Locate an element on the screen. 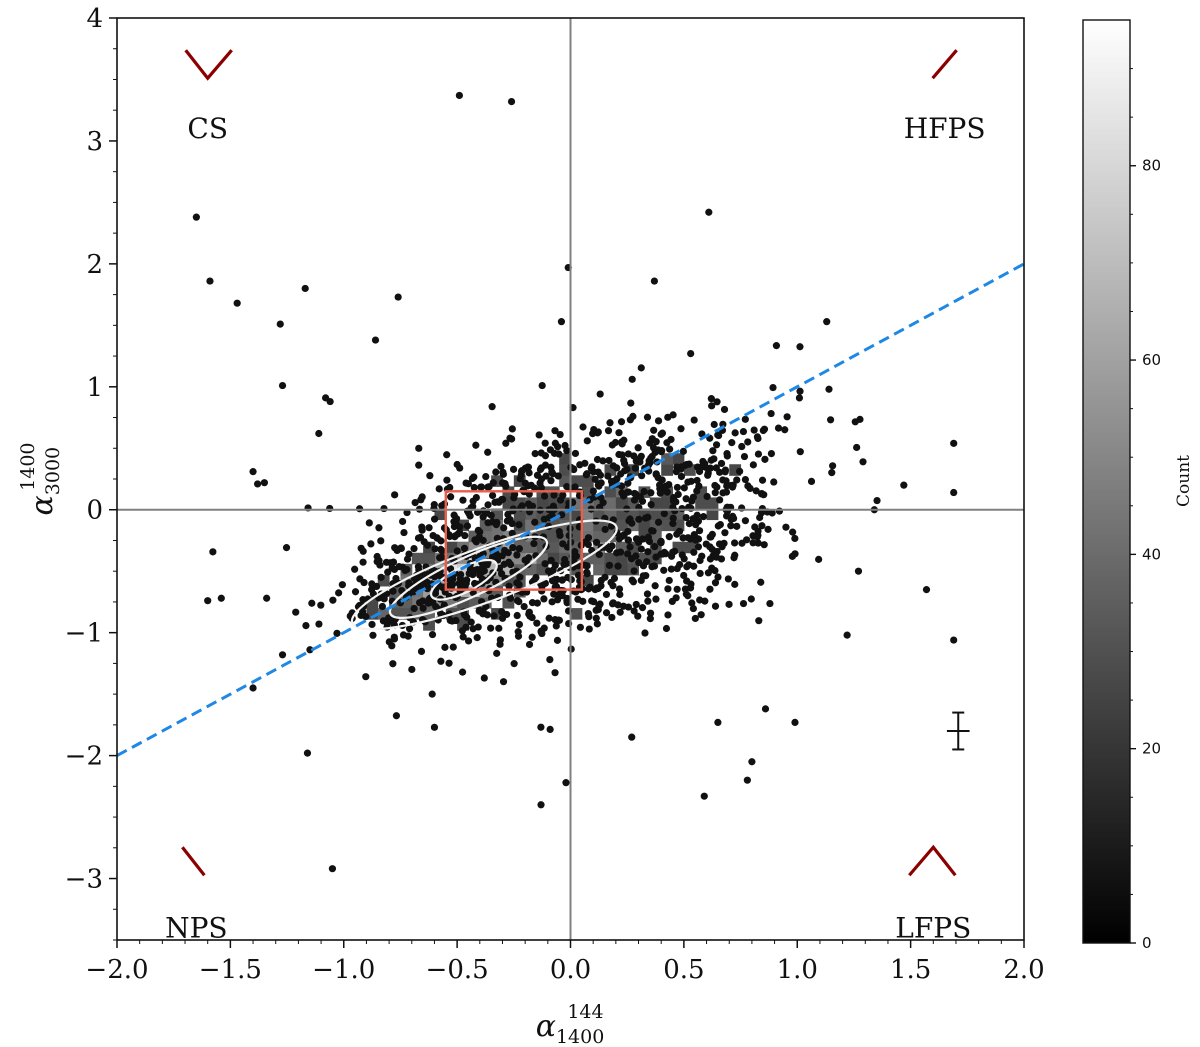 The height and width of the screenshot is (1047, 1200). x-axis-title-sup: 144 is located at coordinates (585, 1012).